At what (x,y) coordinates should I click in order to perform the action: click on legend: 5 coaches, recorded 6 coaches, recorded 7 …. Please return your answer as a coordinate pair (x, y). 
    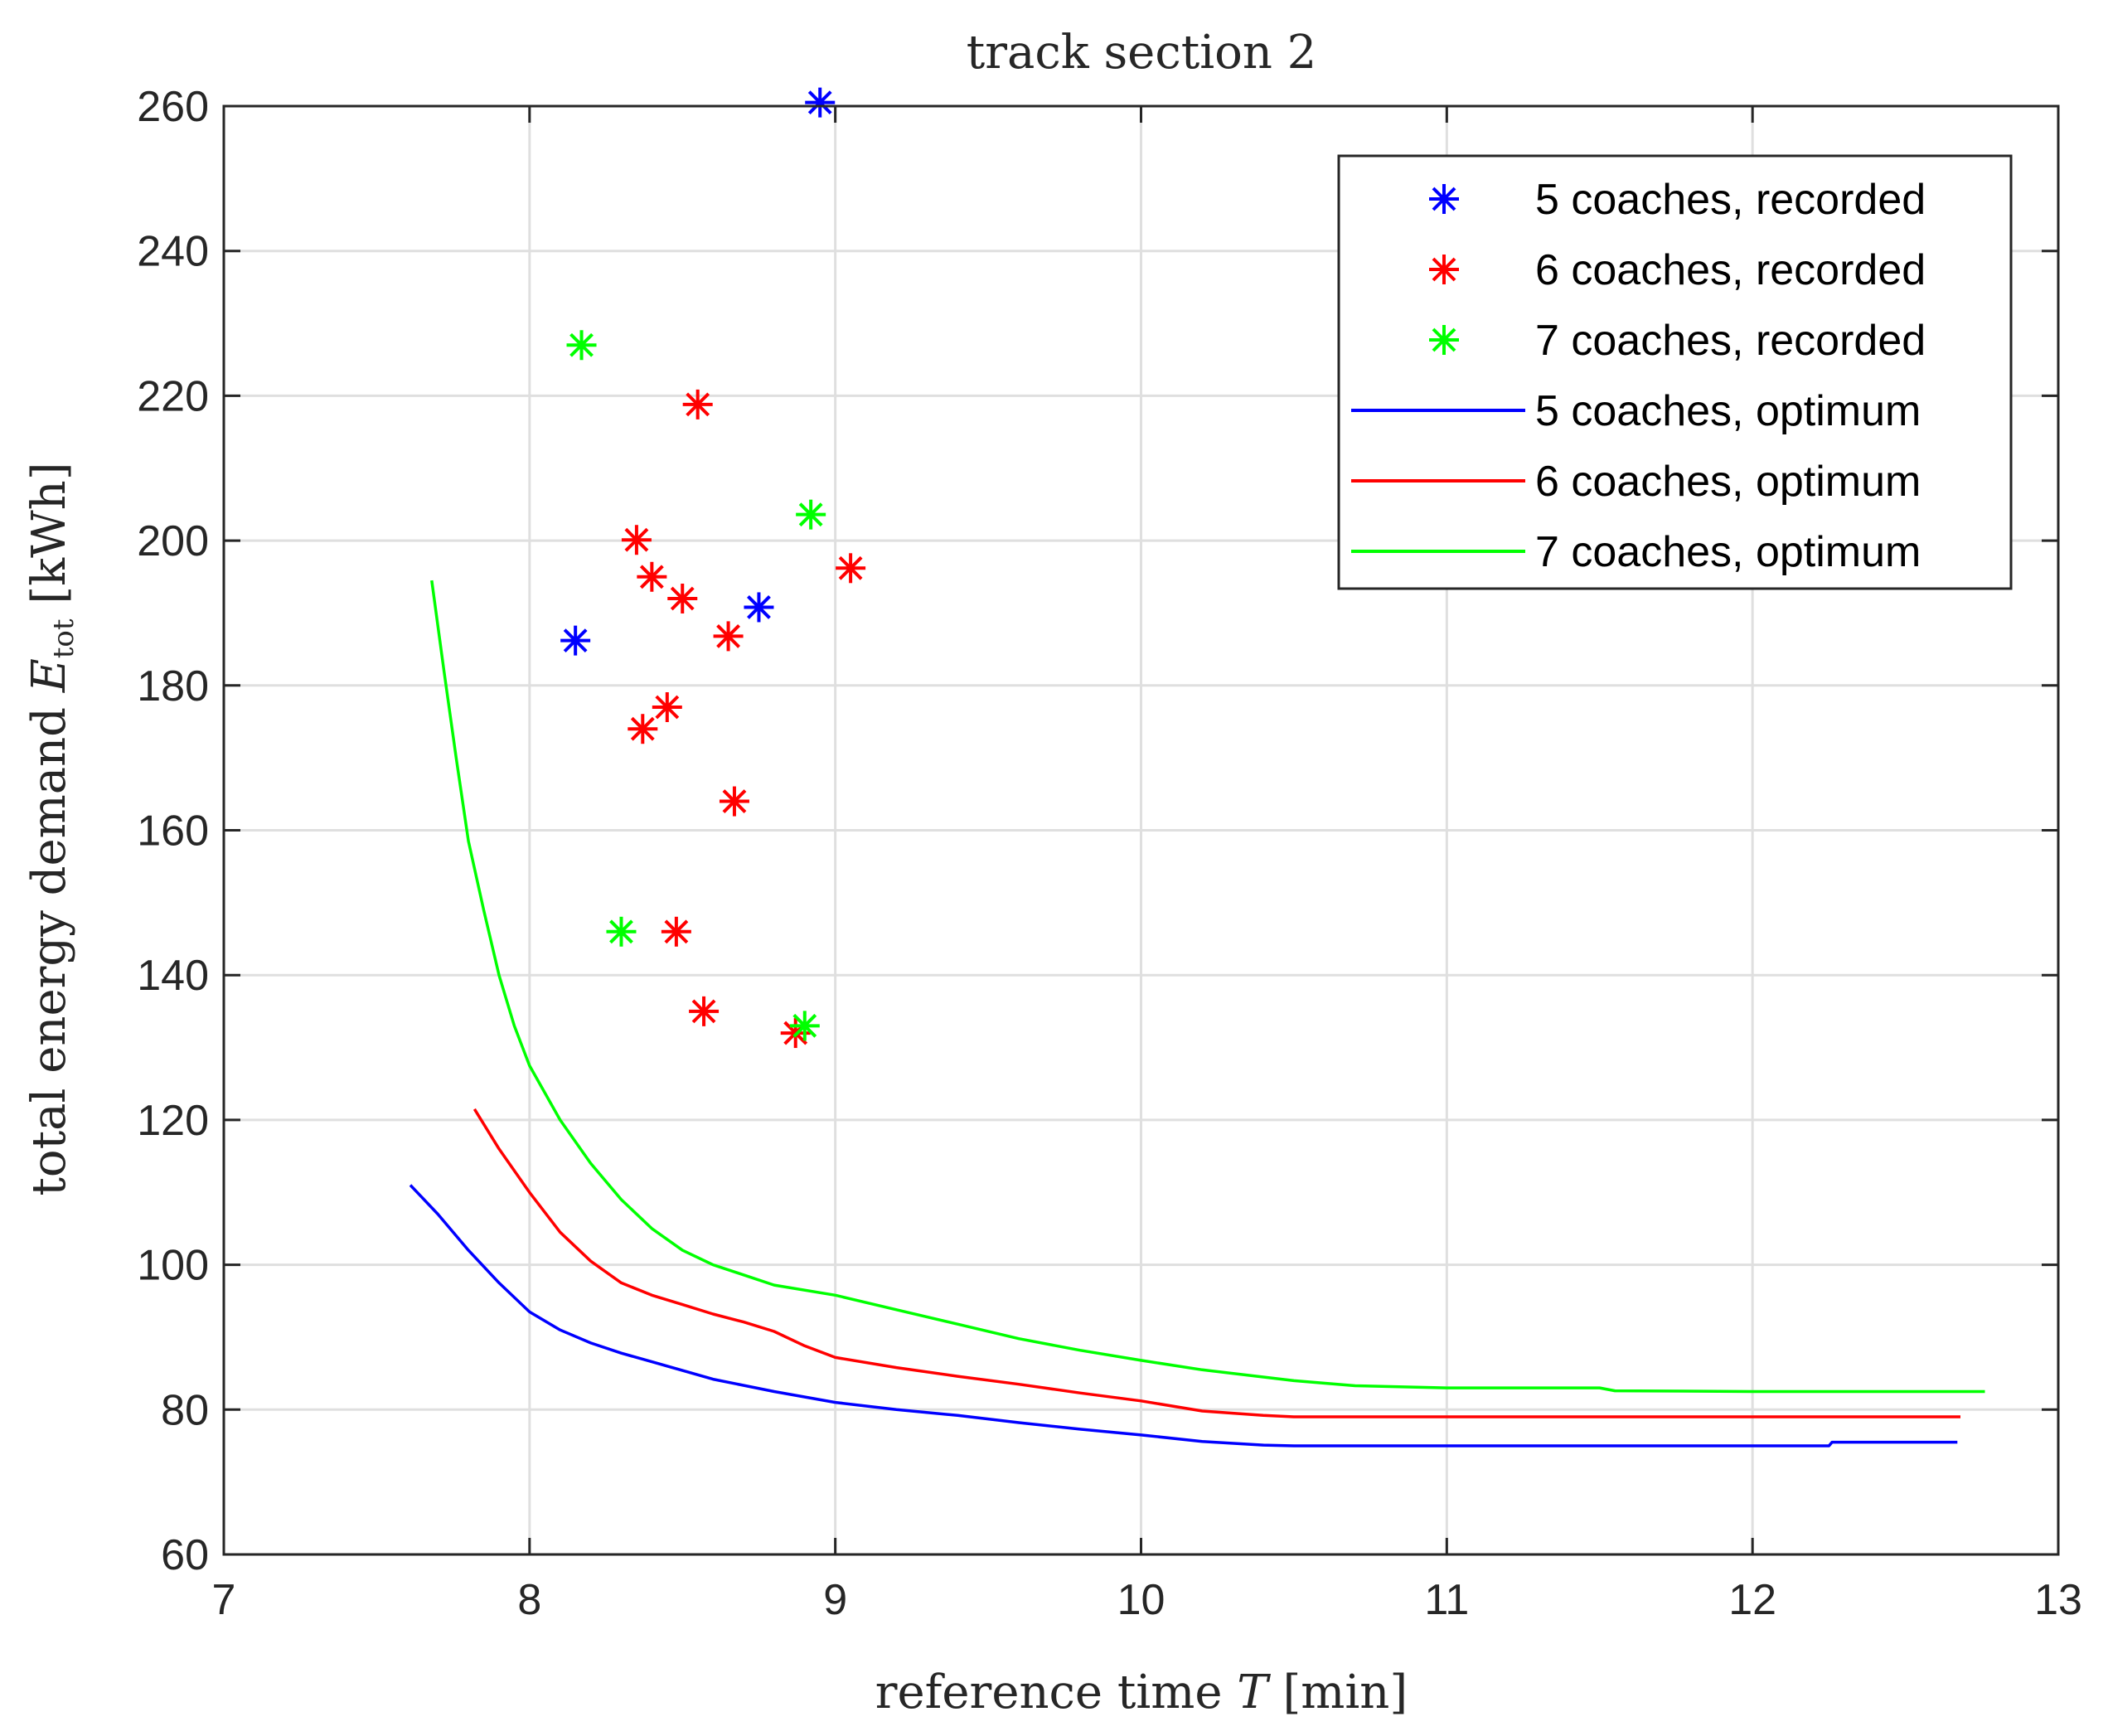
    Looking at the image, I should click on (1675, 372).